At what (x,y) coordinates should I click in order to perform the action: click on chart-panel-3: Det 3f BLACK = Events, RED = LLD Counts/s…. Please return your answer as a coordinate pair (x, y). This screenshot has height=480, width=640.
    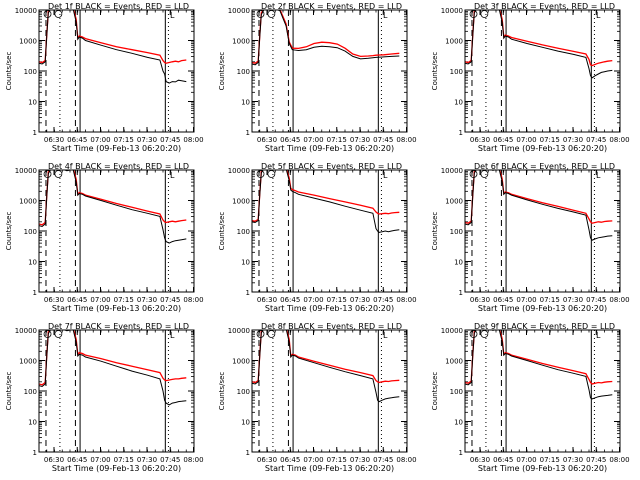
    Looking at the image, I should click on (530, 77).